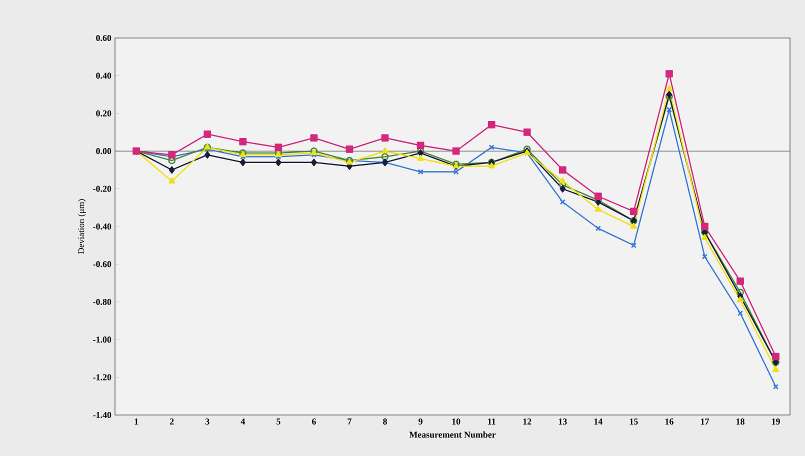 This screenshot has height=456, width=805. I want to click on y-tick-label: 0.40, so click(104, 75).